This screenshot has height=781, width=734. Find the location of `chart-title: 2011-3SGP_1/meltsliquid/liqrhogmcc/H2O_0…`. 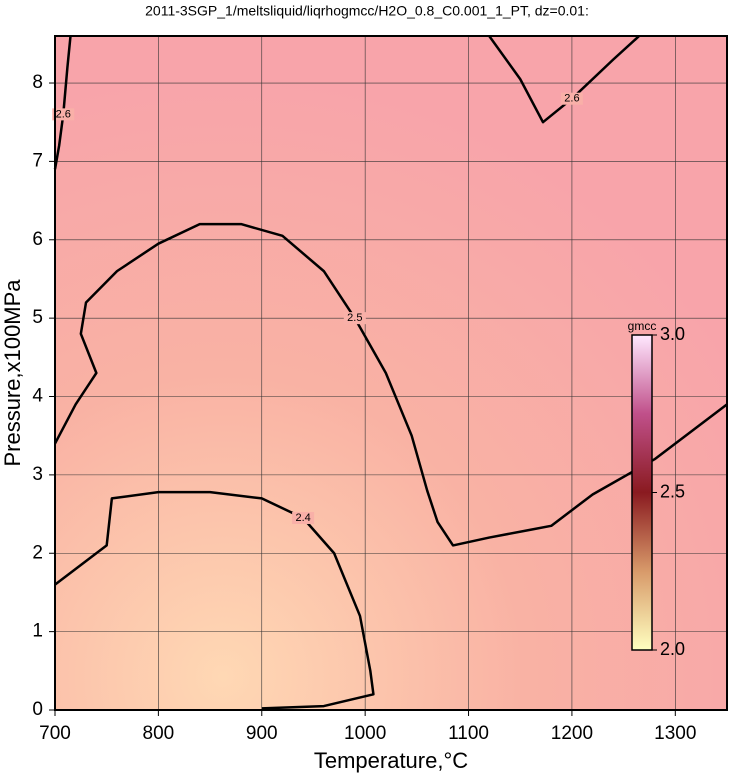

chart-title: 2011-3SGP_1/meltsliquid/liqrhogmcc/H2O_0… is located at coordinates (367, 11).